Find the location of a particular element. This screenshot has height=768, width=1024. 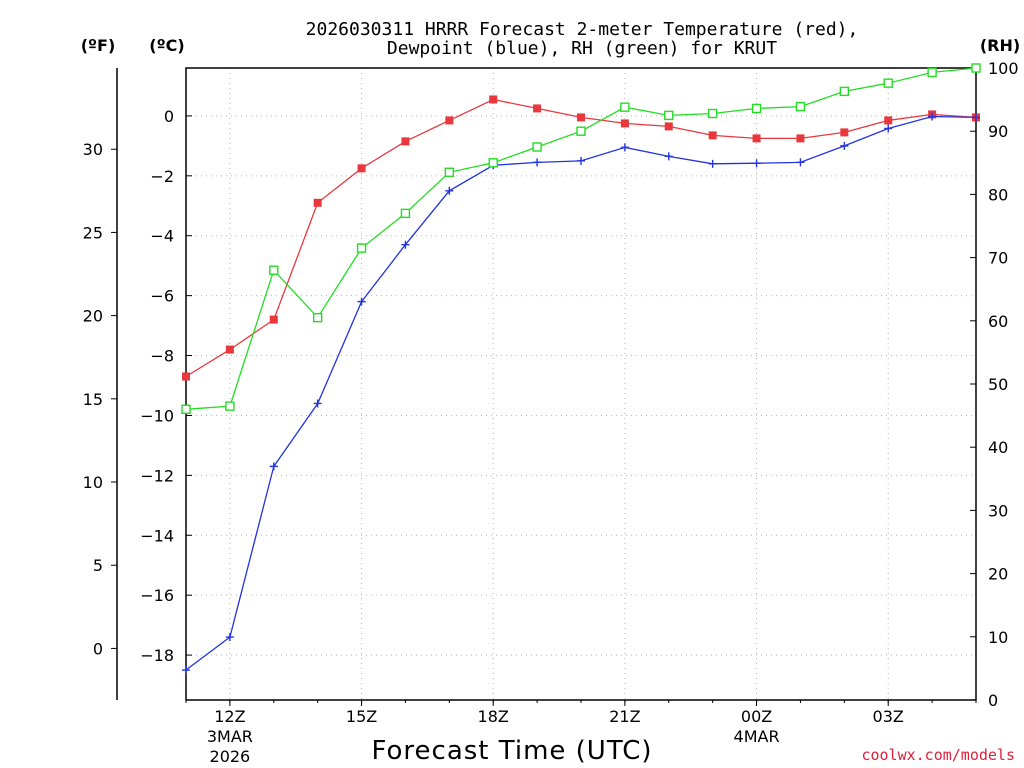

rh-tick-label: 60 is located at coordinates (998, 321).